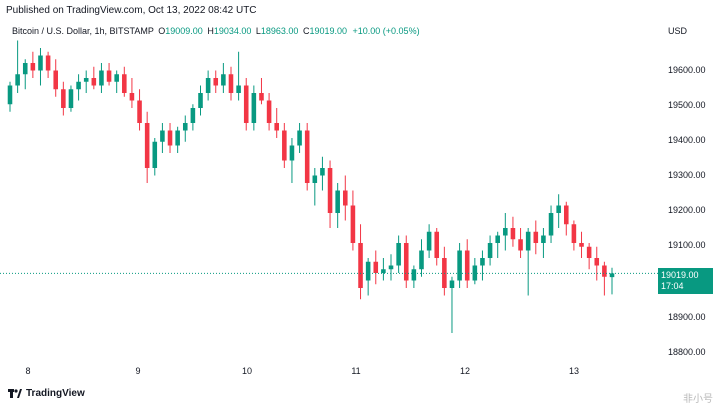 The image size is (719, 408). What do you see at coordinates (356, 371) in the screenshot?
I see `x-tick: 11` at bounding box center [356, 371].